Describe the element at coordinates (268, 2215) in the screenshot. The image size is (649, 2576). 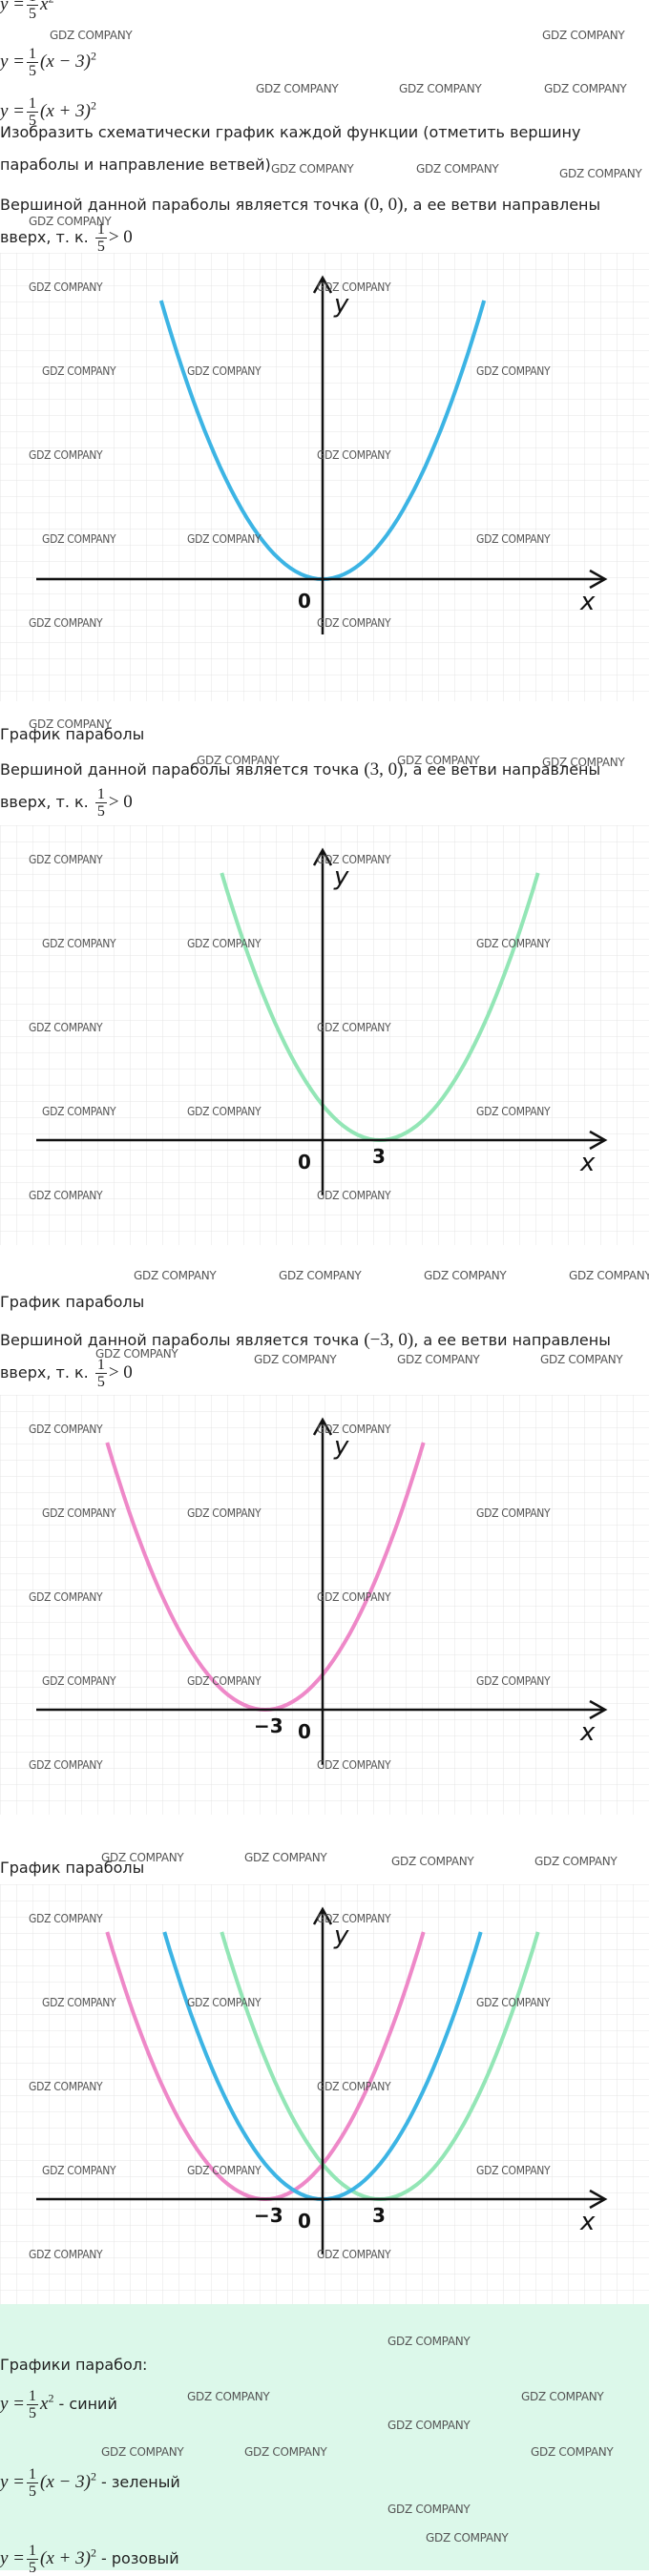
I see `tick-label: −3` at that location.